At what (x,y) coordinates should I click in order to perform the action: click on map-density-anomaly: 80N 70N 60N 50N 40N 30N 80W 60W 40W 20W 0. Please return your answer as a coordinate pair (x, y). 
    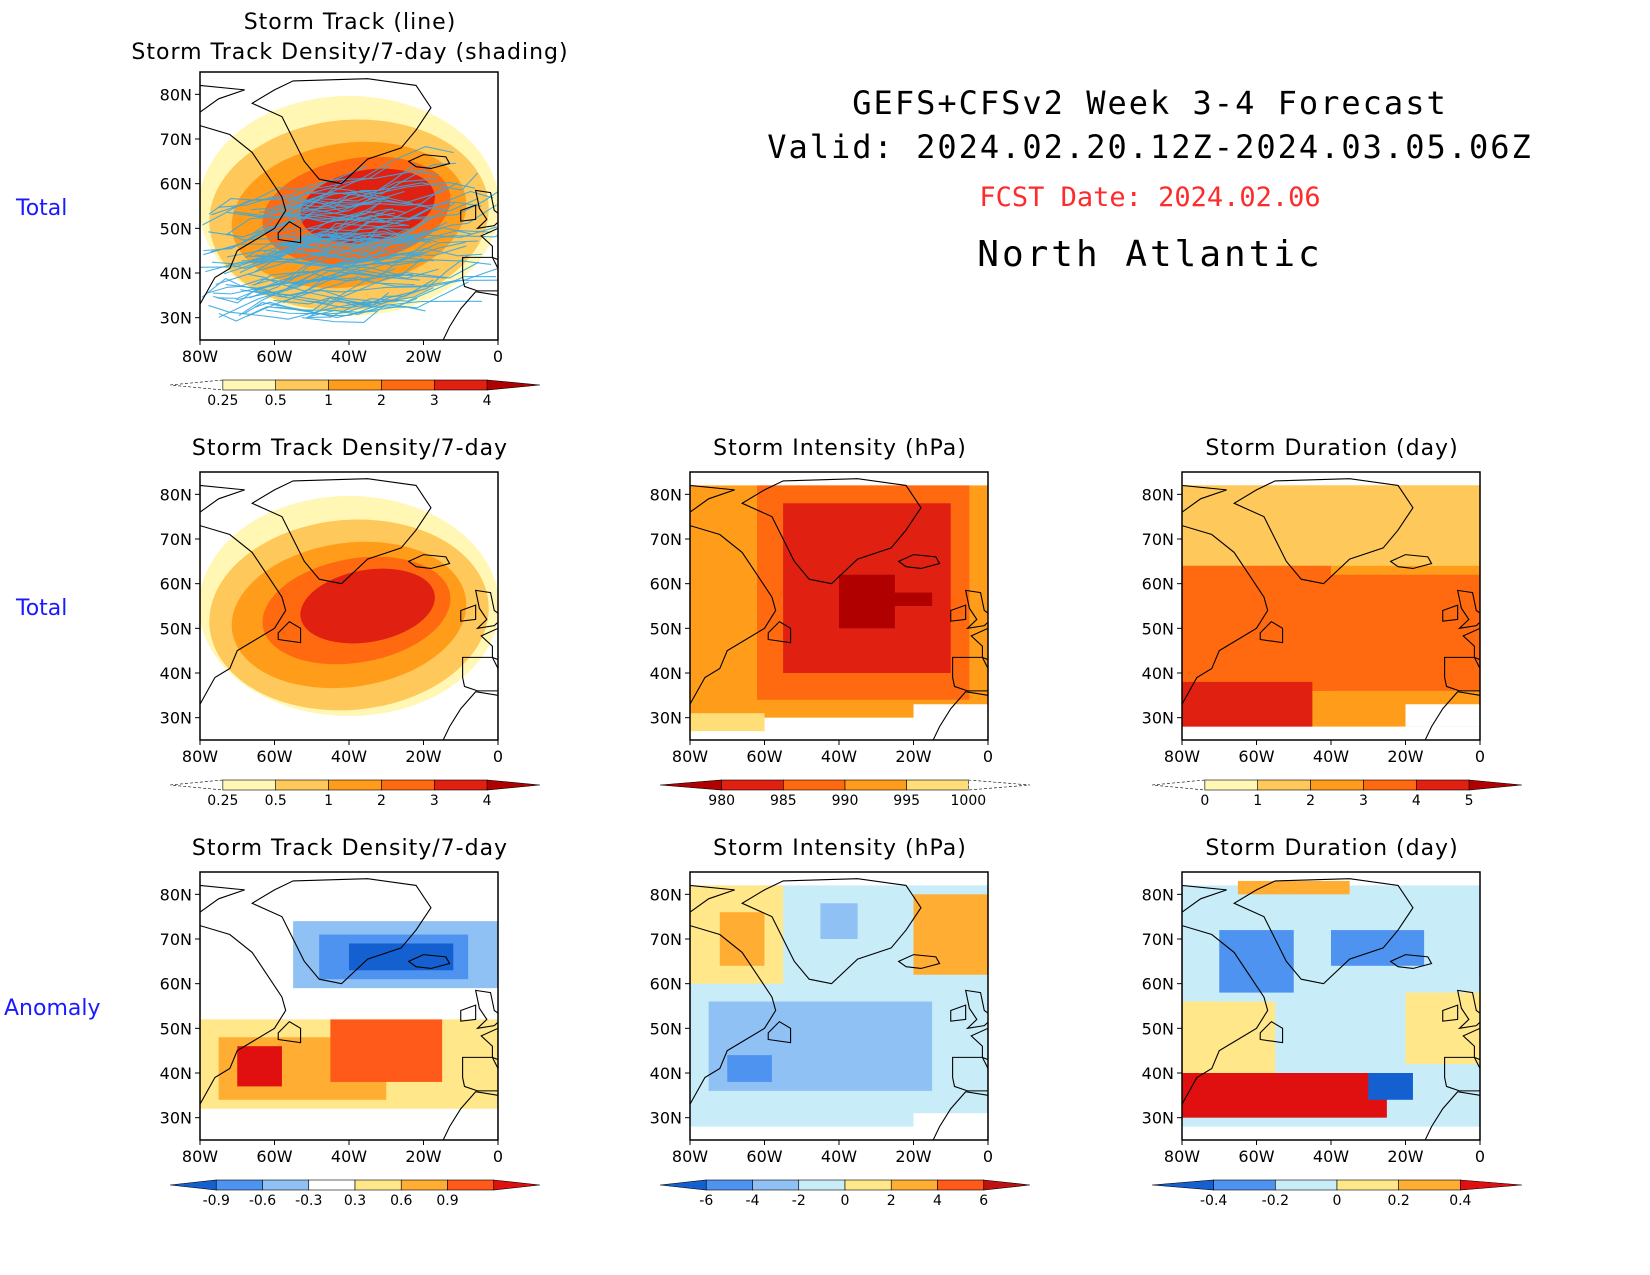
    Looking at the image, I should click on (331, 1018).